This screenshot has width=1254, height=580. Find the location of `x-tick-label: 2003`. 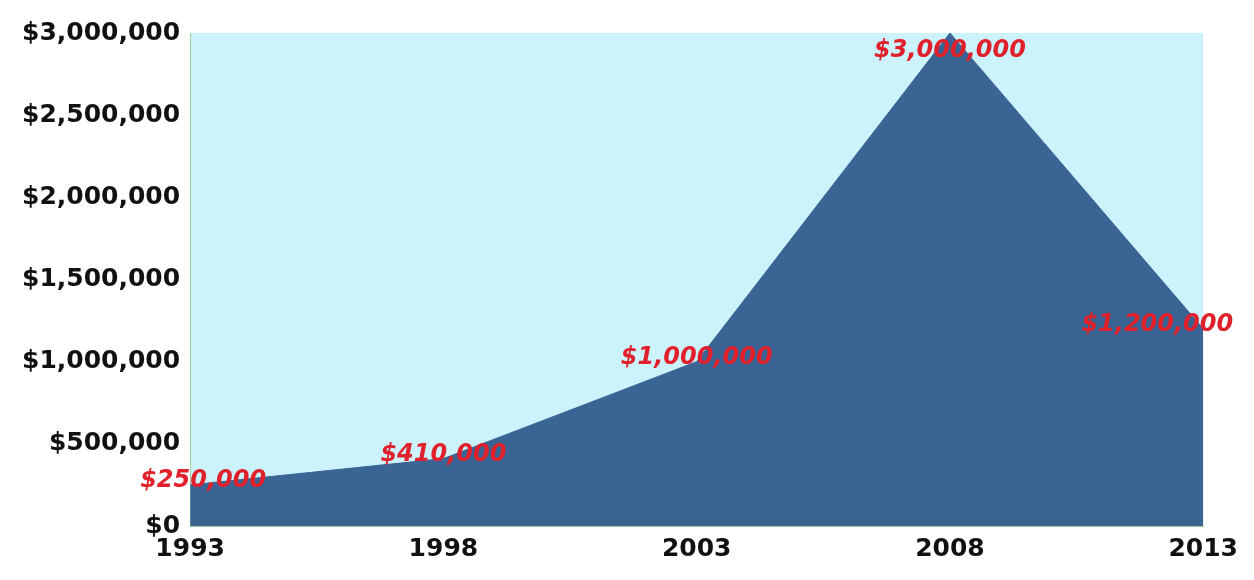

x-tick-label: 2003 is located at coordinates (696, 547).